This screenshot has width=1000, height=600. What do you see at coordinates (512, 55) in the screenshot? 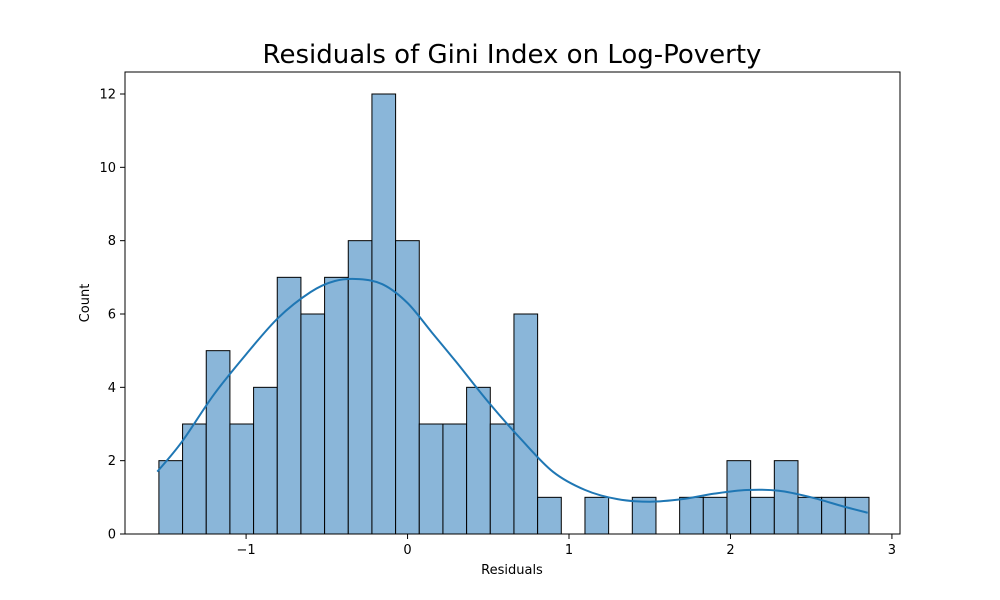
I see `chart-title: Residuals of Gini Index on Log-Poverty` at bounding box center [512, 55].